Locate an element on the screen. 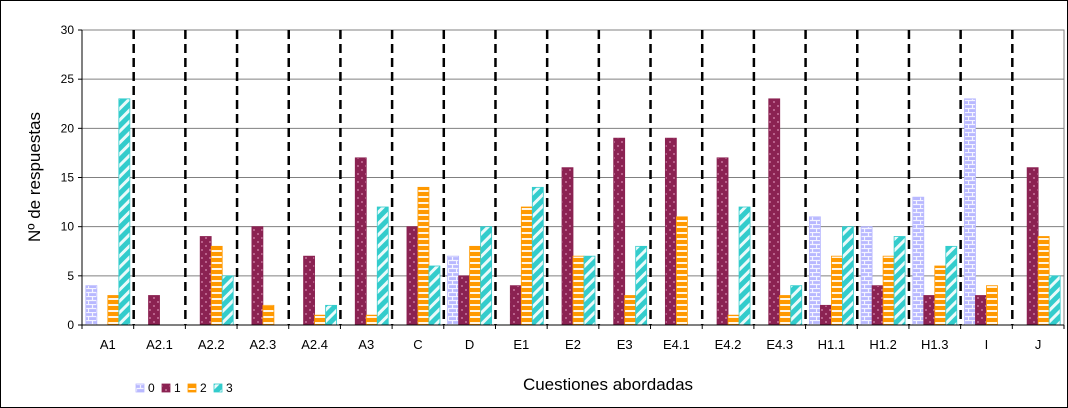 The height and width of the screenshot is (408, 1068). bar-3-E4.3 is located at coordinates (796, 305).